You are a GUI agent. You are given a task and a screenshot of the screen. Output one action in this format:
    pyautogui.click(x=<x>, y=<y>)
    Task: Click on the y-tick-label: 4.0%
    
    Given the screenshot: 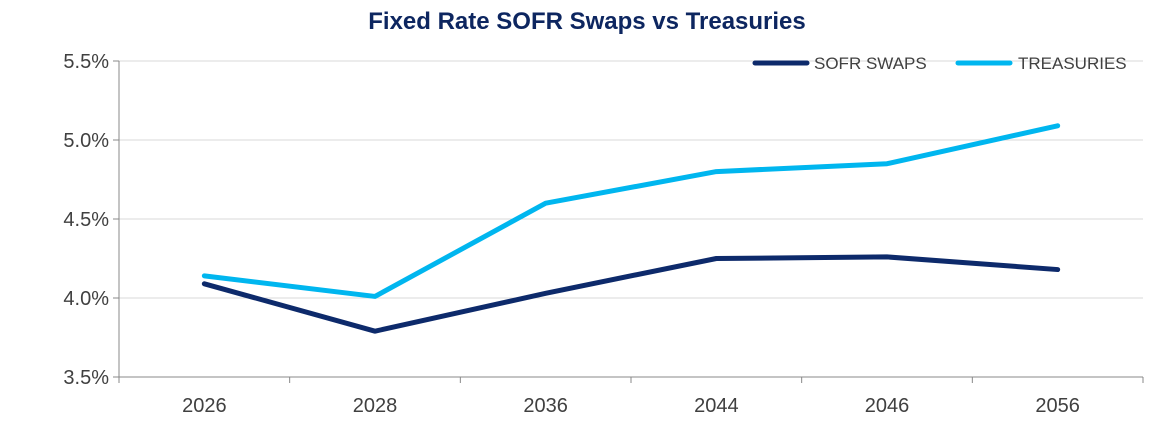 What is the action you would take?
    pyautogui.click(x=86, y=299)
    